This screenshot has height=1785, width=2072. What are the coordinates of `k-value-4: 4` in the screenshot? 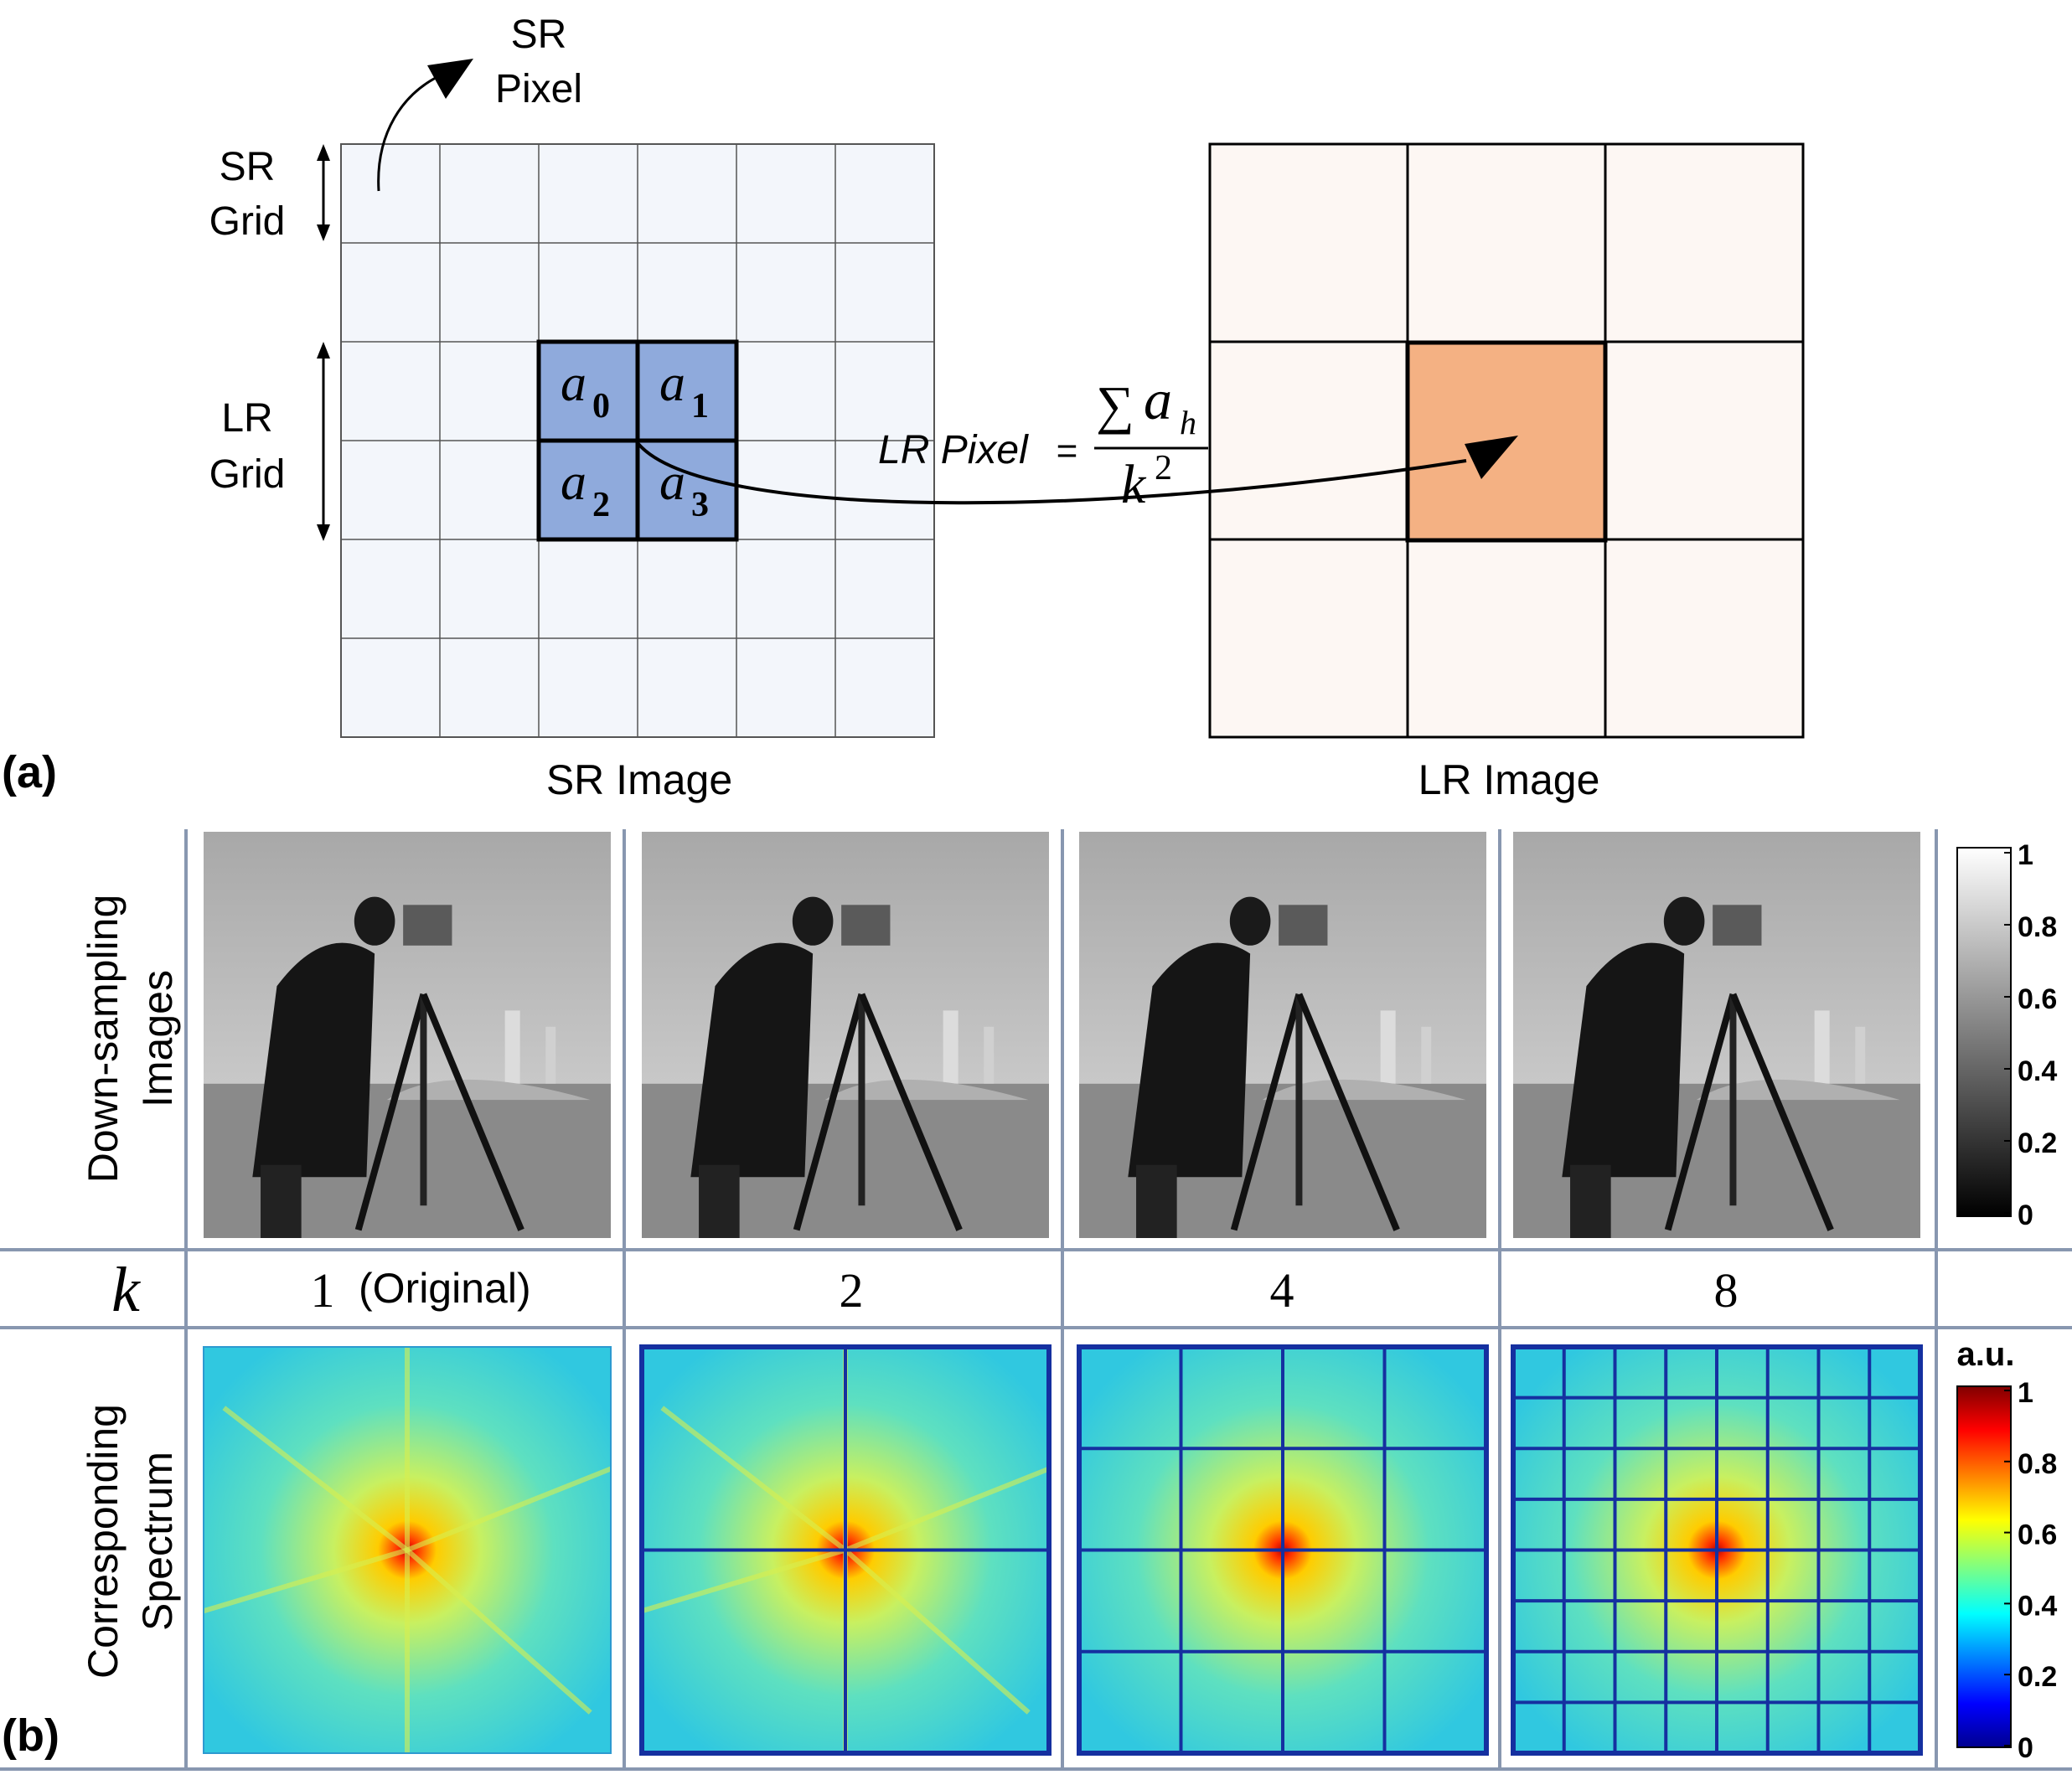 It's located at (1282, 1290).